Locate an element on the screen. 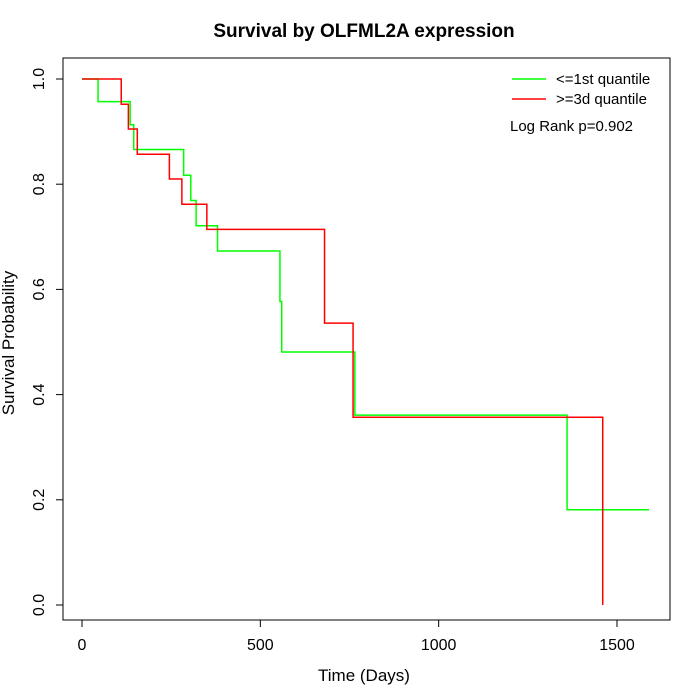  y-tick-label: 0.2 is located at coordinates (39, 500).